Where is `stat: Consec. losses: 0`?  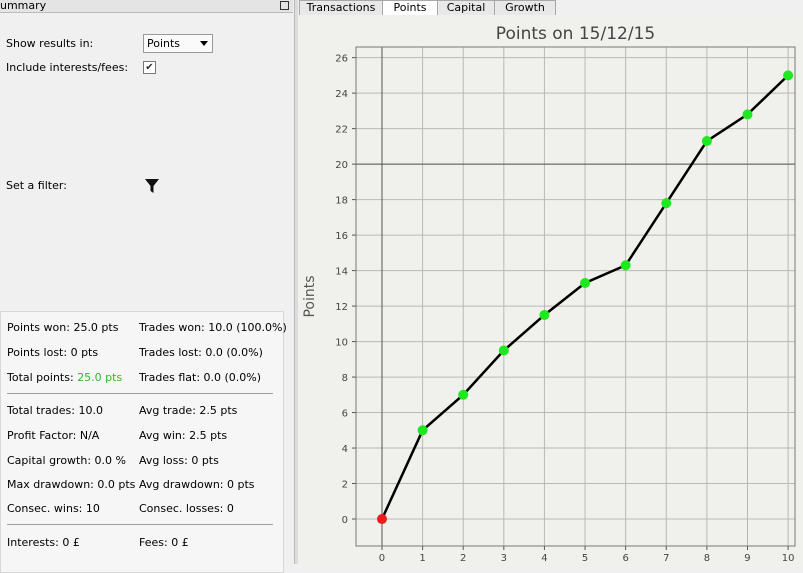 stat: Consec. losses: 0 is located at coordinates (186, 508).